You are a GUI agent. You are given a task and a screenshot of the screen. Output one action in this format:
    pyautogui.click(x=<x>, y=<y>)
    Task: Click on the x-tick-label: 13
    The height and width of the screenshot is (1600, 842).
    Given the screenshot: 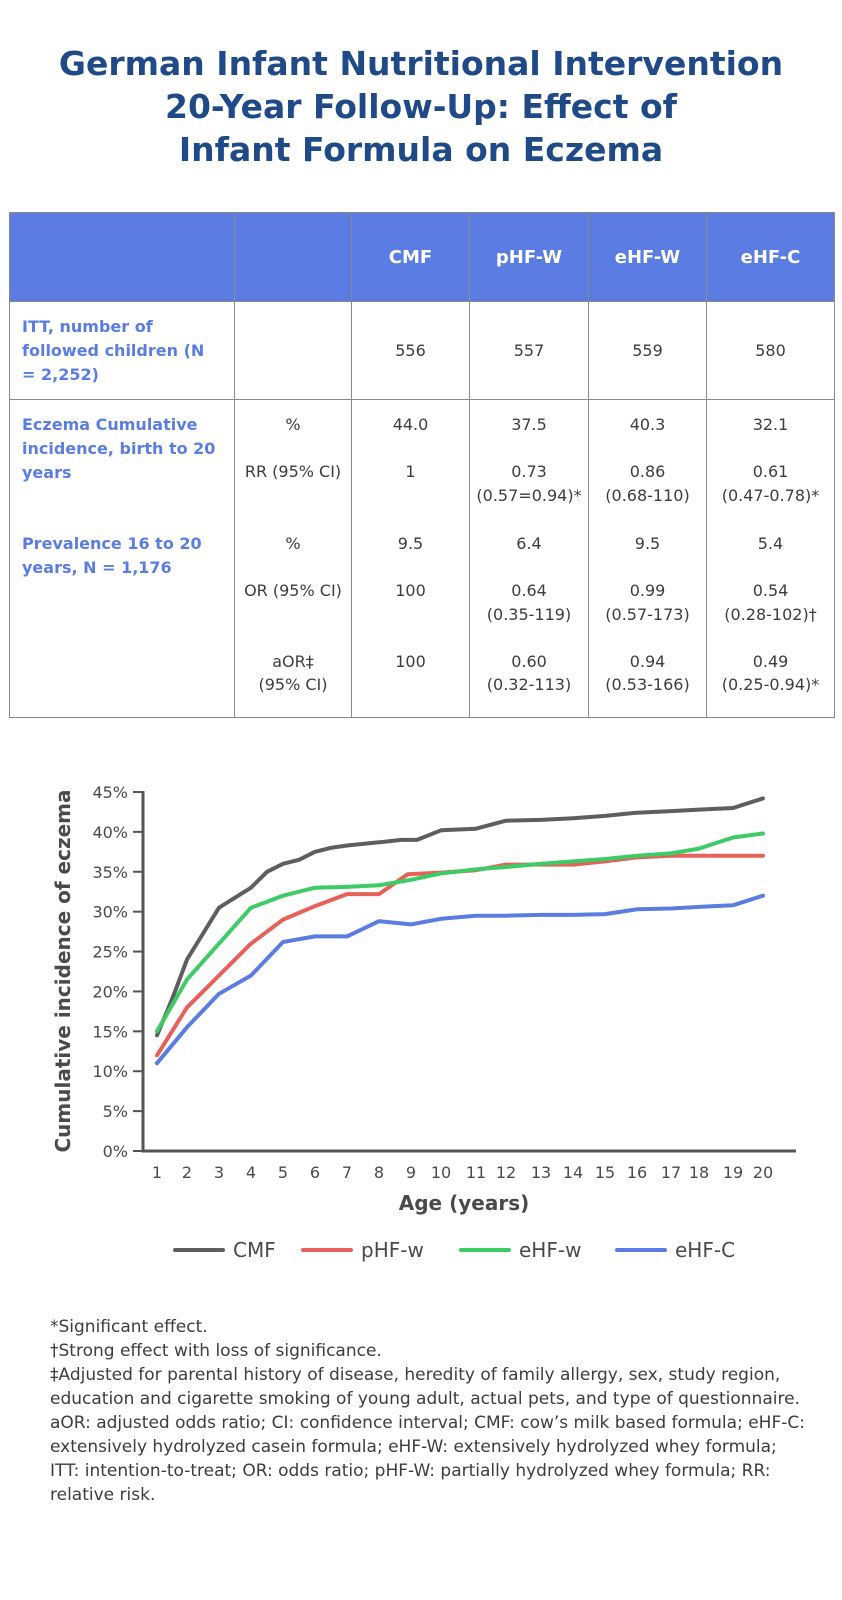 What is the action you would take?
    pyautogui.click(x=541, y=1172)
    